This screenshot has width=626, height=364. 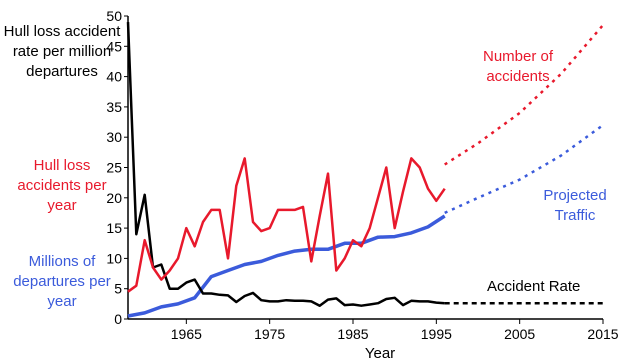 What do you see at coordinates (114, 107) in the screenshot?
I see `y-tick-label: 35` at bounding box center [114, 107].